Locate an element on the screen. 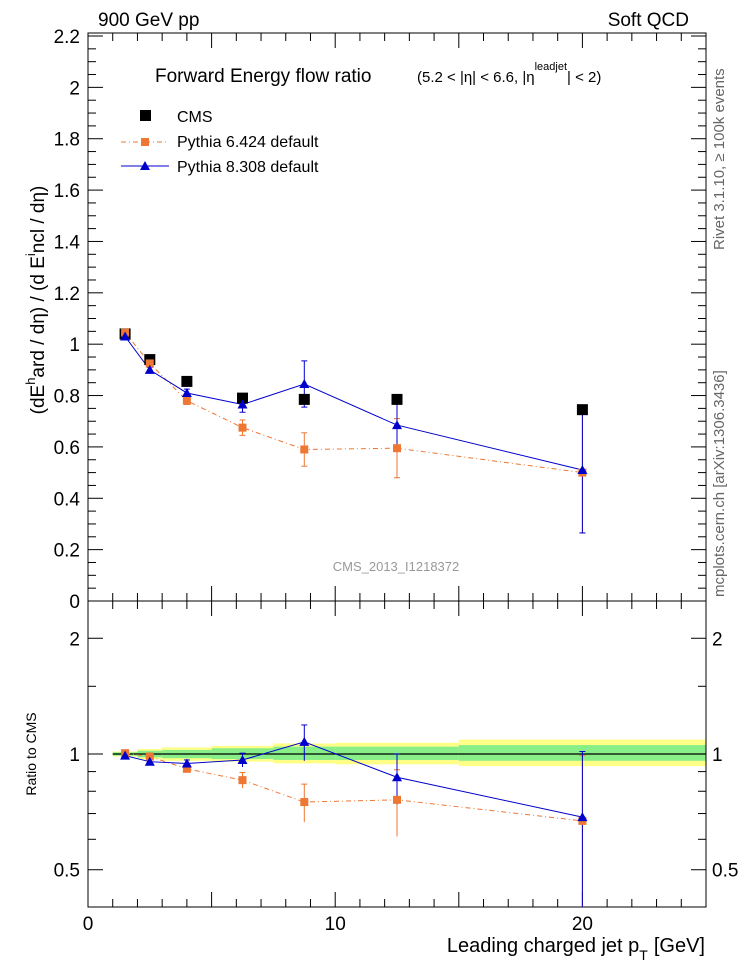 Image resolution: width=746 pixels, height=972 pixels. main-ytick-label: 0.4 is located at coordinates (67, 499).